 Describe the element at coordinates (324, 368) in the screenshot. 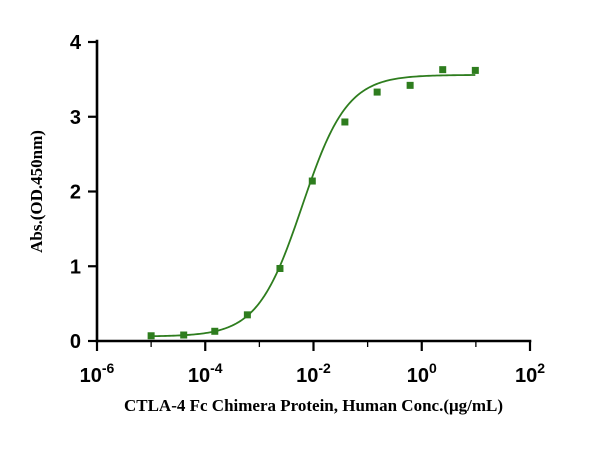

I see `x-tick-exponent: -2` at that location.